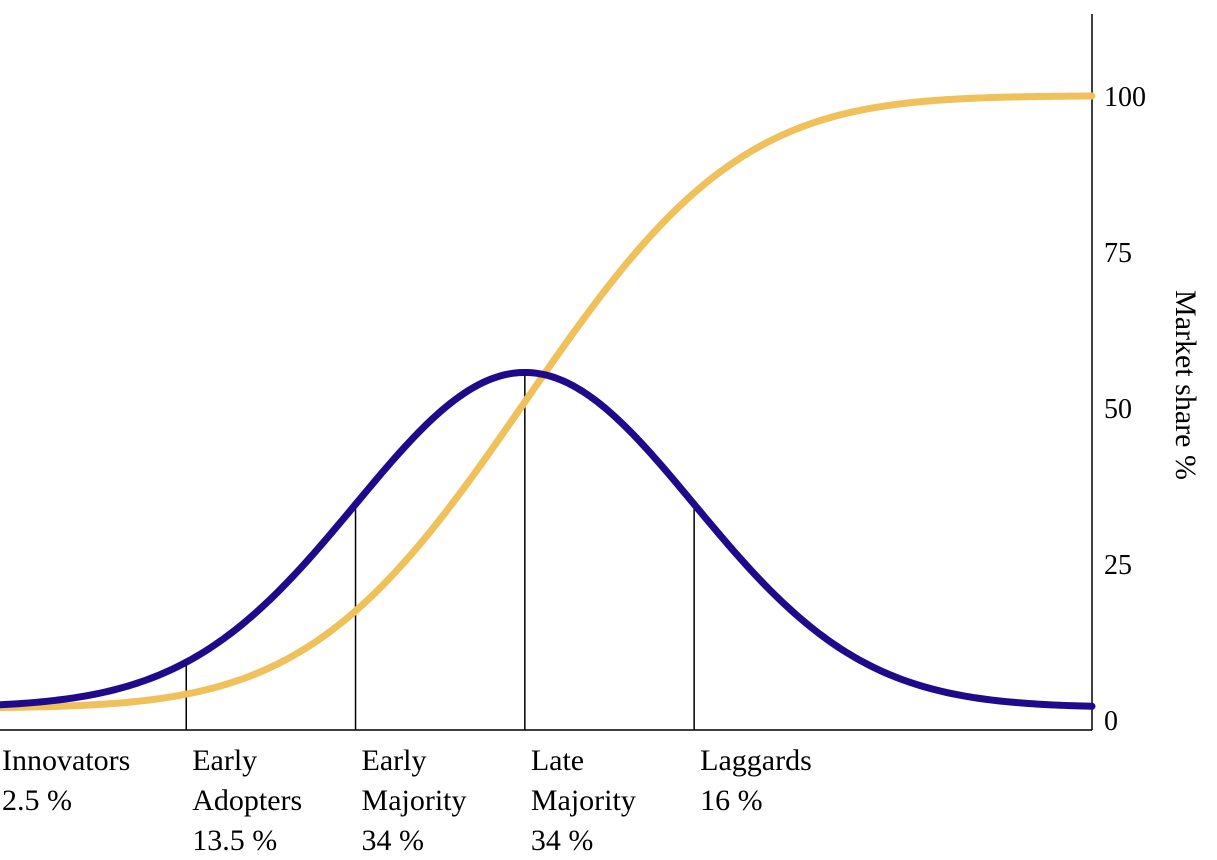 Image resolution: width=1217 pixels, height=860 pixels. Describe the element at coordinates (756, 780) in the screenshot. I see `category-label: Laggards 16 %` at that location.